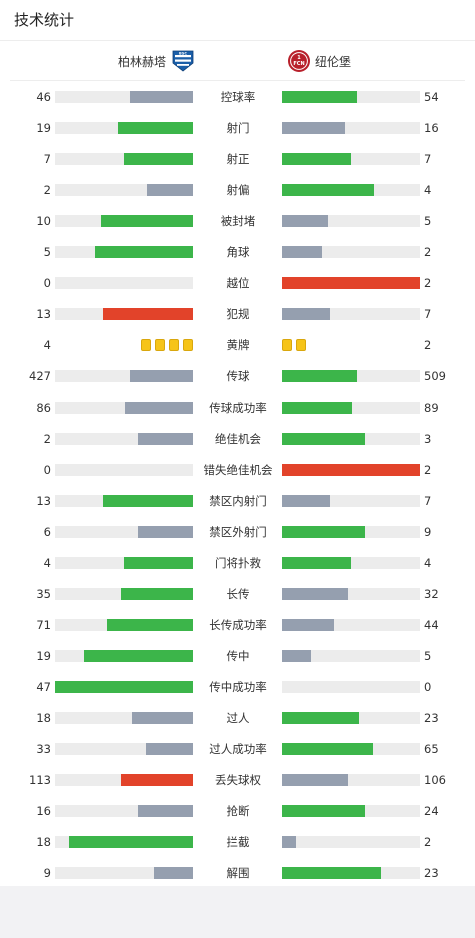  What do you see at coordinates (237, 656) in the screenshot?
I see `stat-row: 19 传中 5` at bounding box center [237, 656].